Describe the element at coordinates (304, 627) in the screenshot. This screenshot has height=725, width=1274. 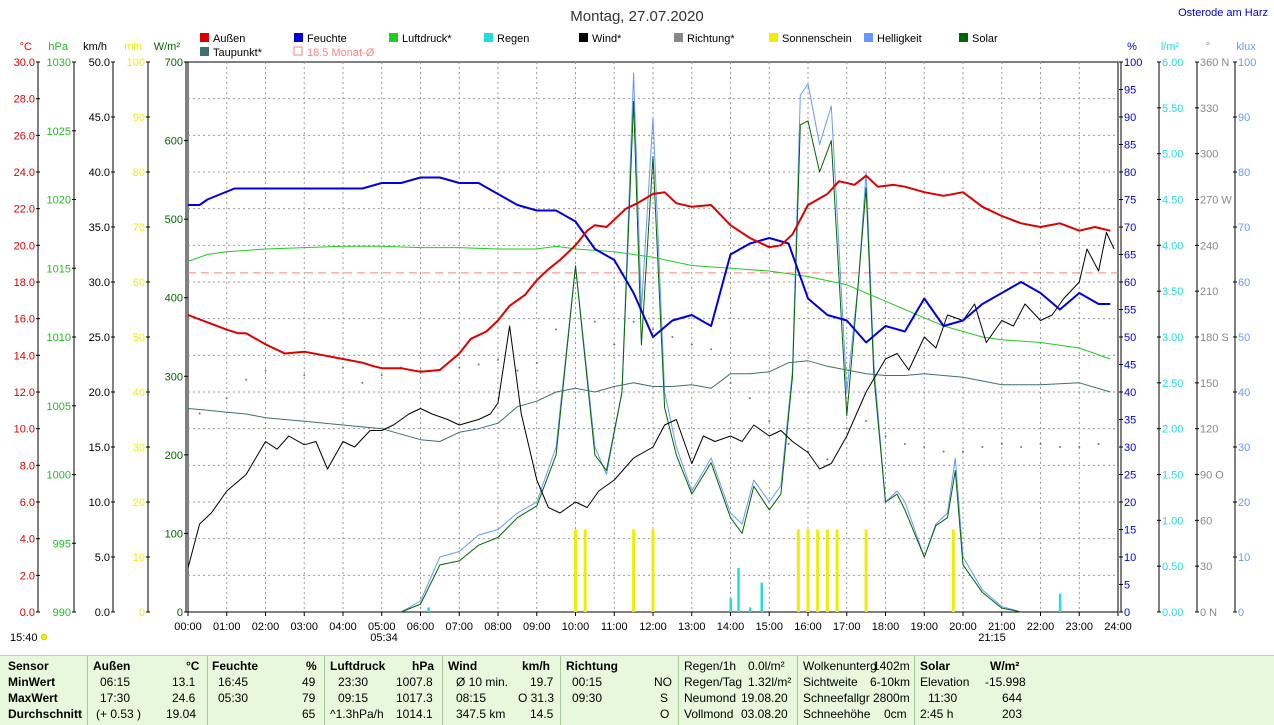
I see `x-tick-label: 03:00` at that location.